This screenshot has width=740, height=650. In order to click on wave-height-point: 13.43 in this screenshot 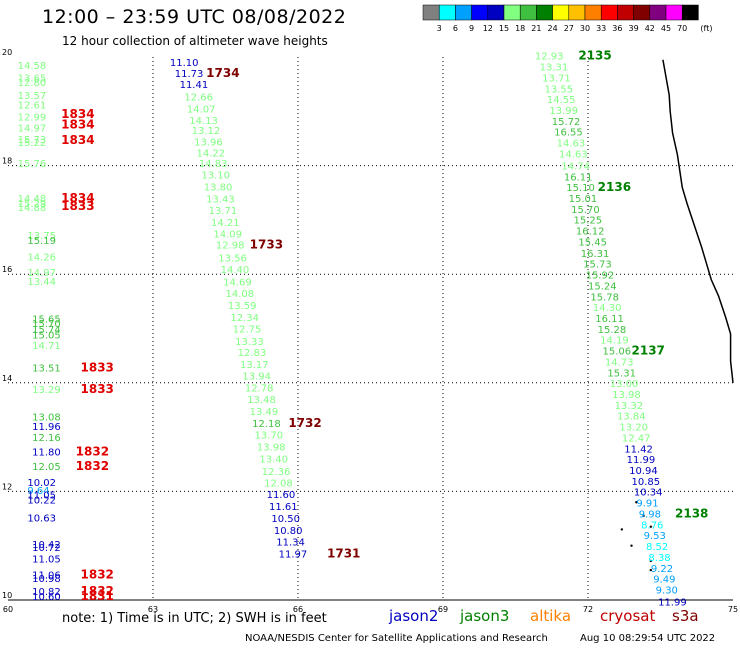, I will do `click(220, 200)`.